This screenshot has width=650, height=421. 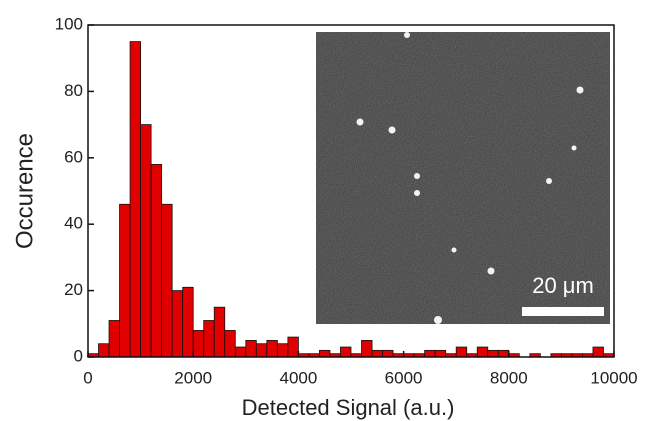 I want to click on y-tick-label: 0, so click(x=78, y=355).